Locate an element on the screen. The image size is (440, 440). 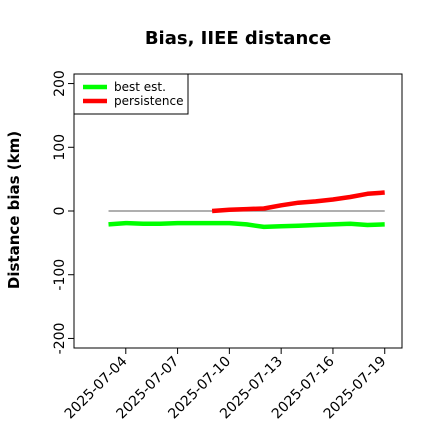
chart-title: Bias, IIEE distance is located at coordinates (238, 38).